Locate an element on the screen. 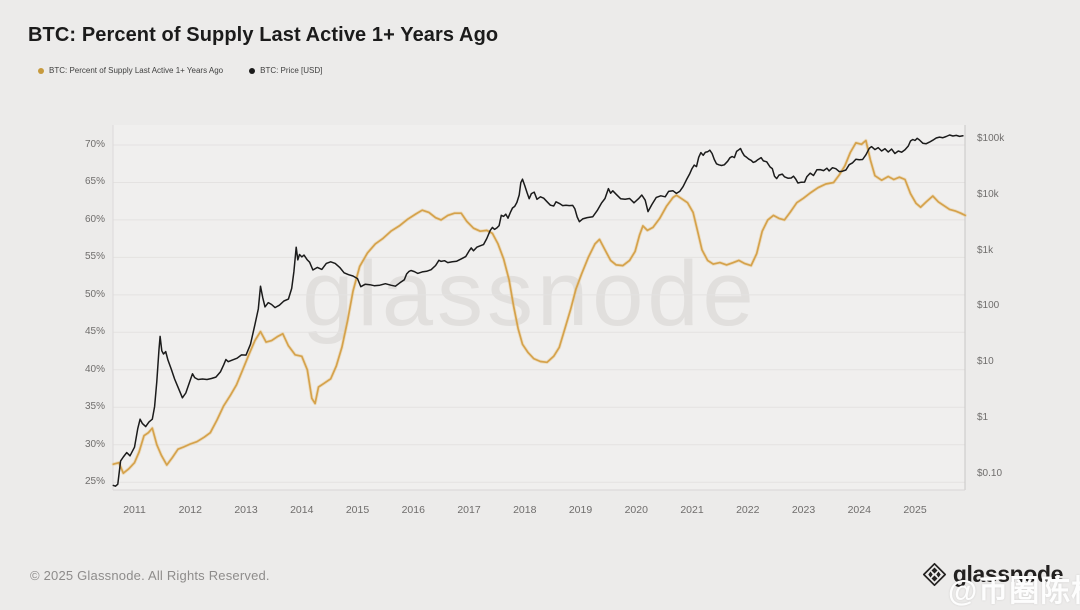 This screenshot has width=1080, height=610. y-left-tick-label: 25% is located at coordinates (94, 482).